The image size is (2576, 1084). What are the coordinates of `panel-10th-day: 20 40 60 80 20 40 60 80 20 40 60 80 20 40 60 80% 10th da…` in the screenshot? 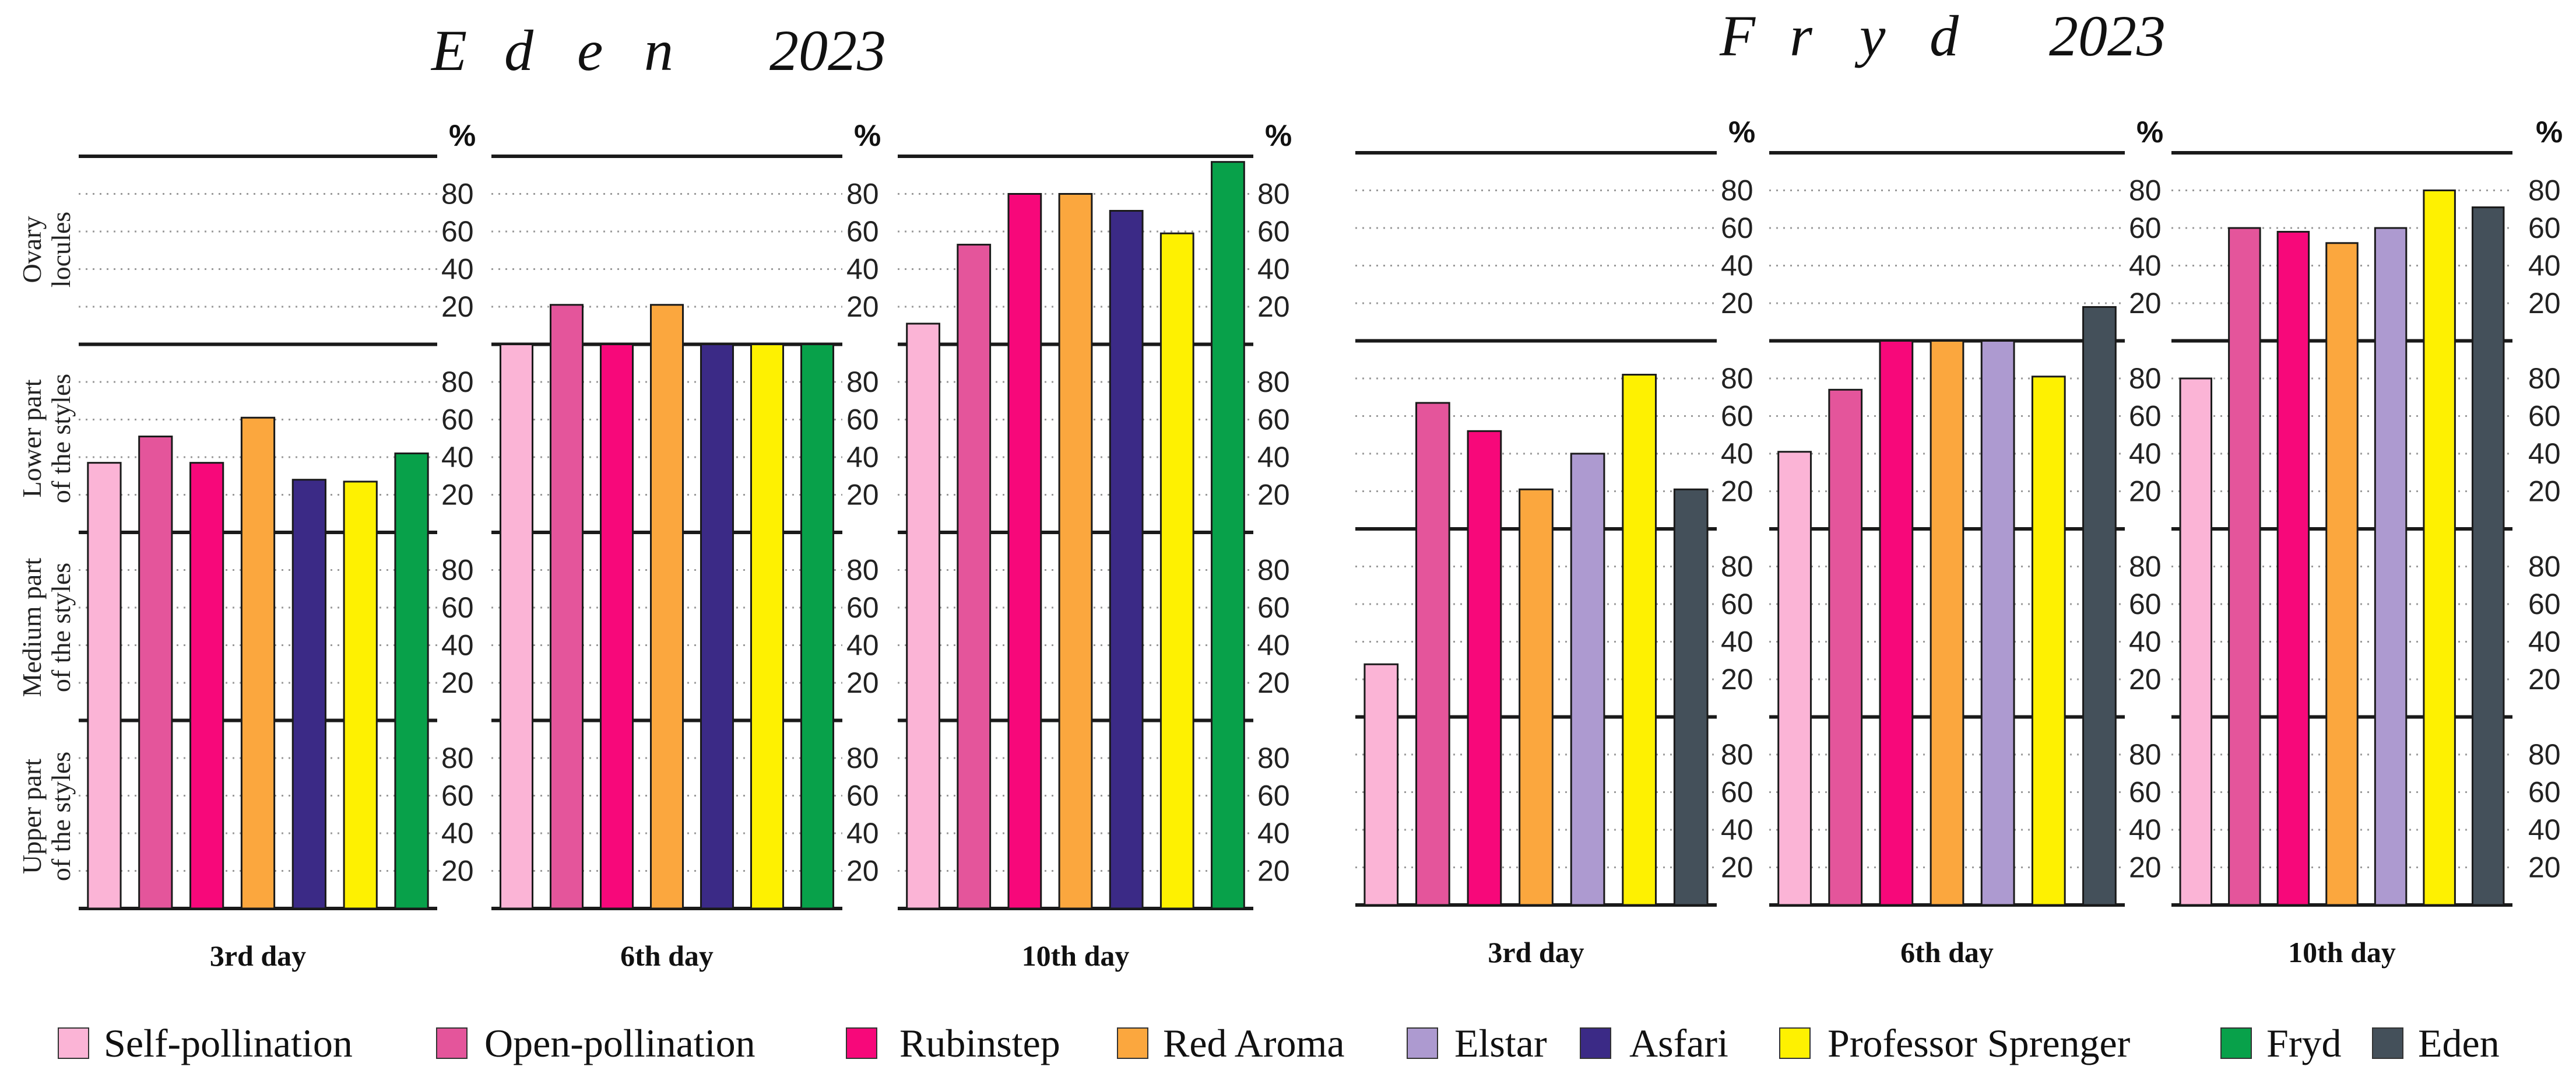 It's located at (2367, 542).